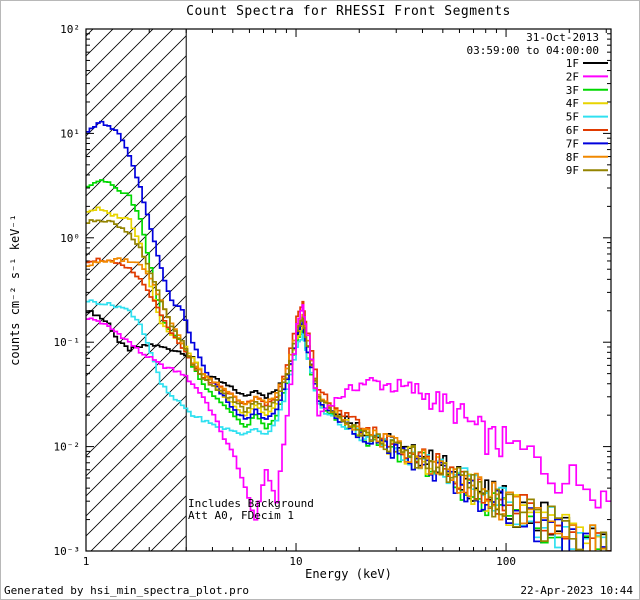 This screenshot has width=640, height=600. What do you see at coordinates (86, 561) in the screenshot?
I see `x-tick-label: 1` at bounding box center [86, 561].